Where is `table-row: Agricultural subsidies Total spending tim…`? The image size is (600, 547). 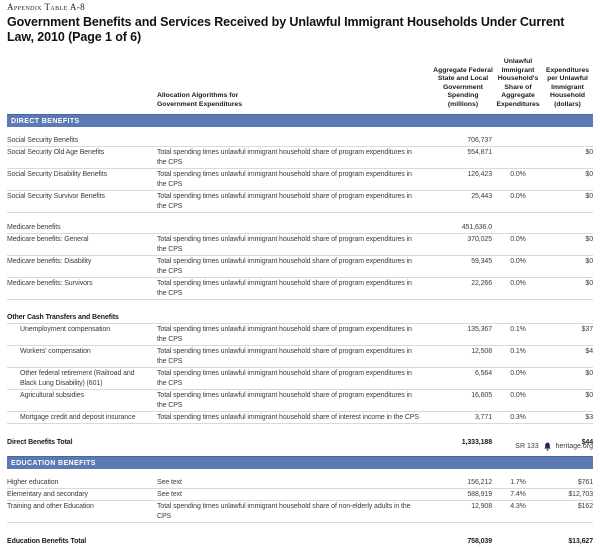
table-row: Agricultural subsidies Total spending tim… is located at coordinates (300, 401).